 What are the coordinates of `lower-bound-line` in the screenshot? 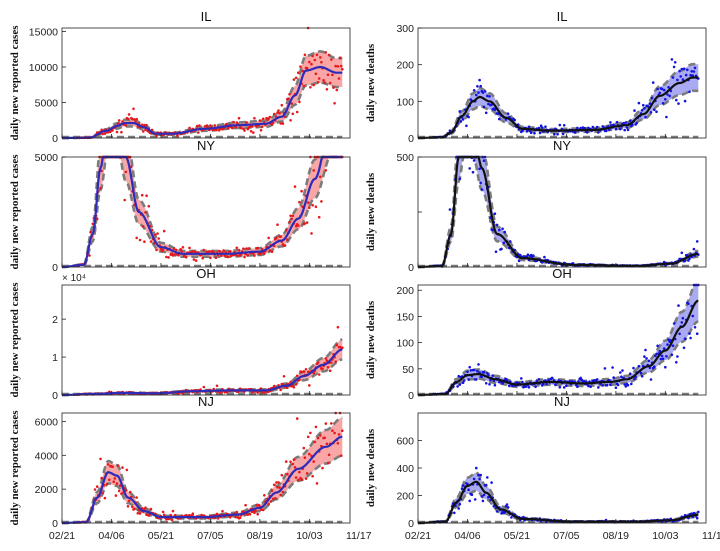 It's located at (202, 489).